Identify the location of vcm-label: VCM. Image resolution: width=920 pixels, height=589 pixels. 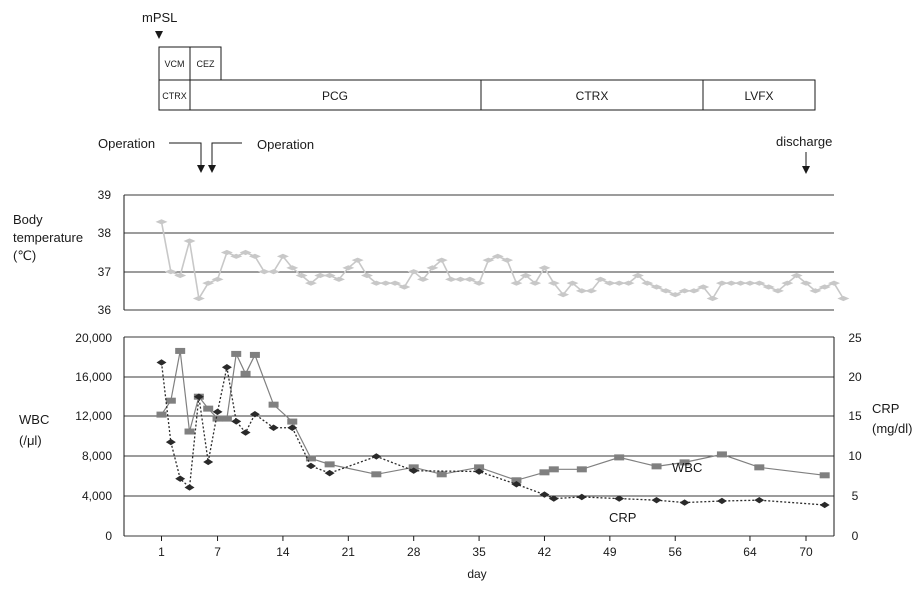
(175, 64).